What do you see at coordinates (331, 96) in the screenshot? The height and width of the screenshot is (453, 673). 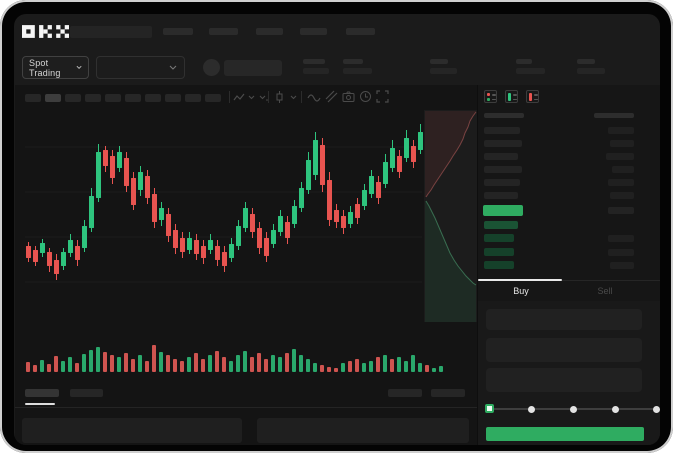 I see `drawing-tools-icon` at bounding box center [331, 96].